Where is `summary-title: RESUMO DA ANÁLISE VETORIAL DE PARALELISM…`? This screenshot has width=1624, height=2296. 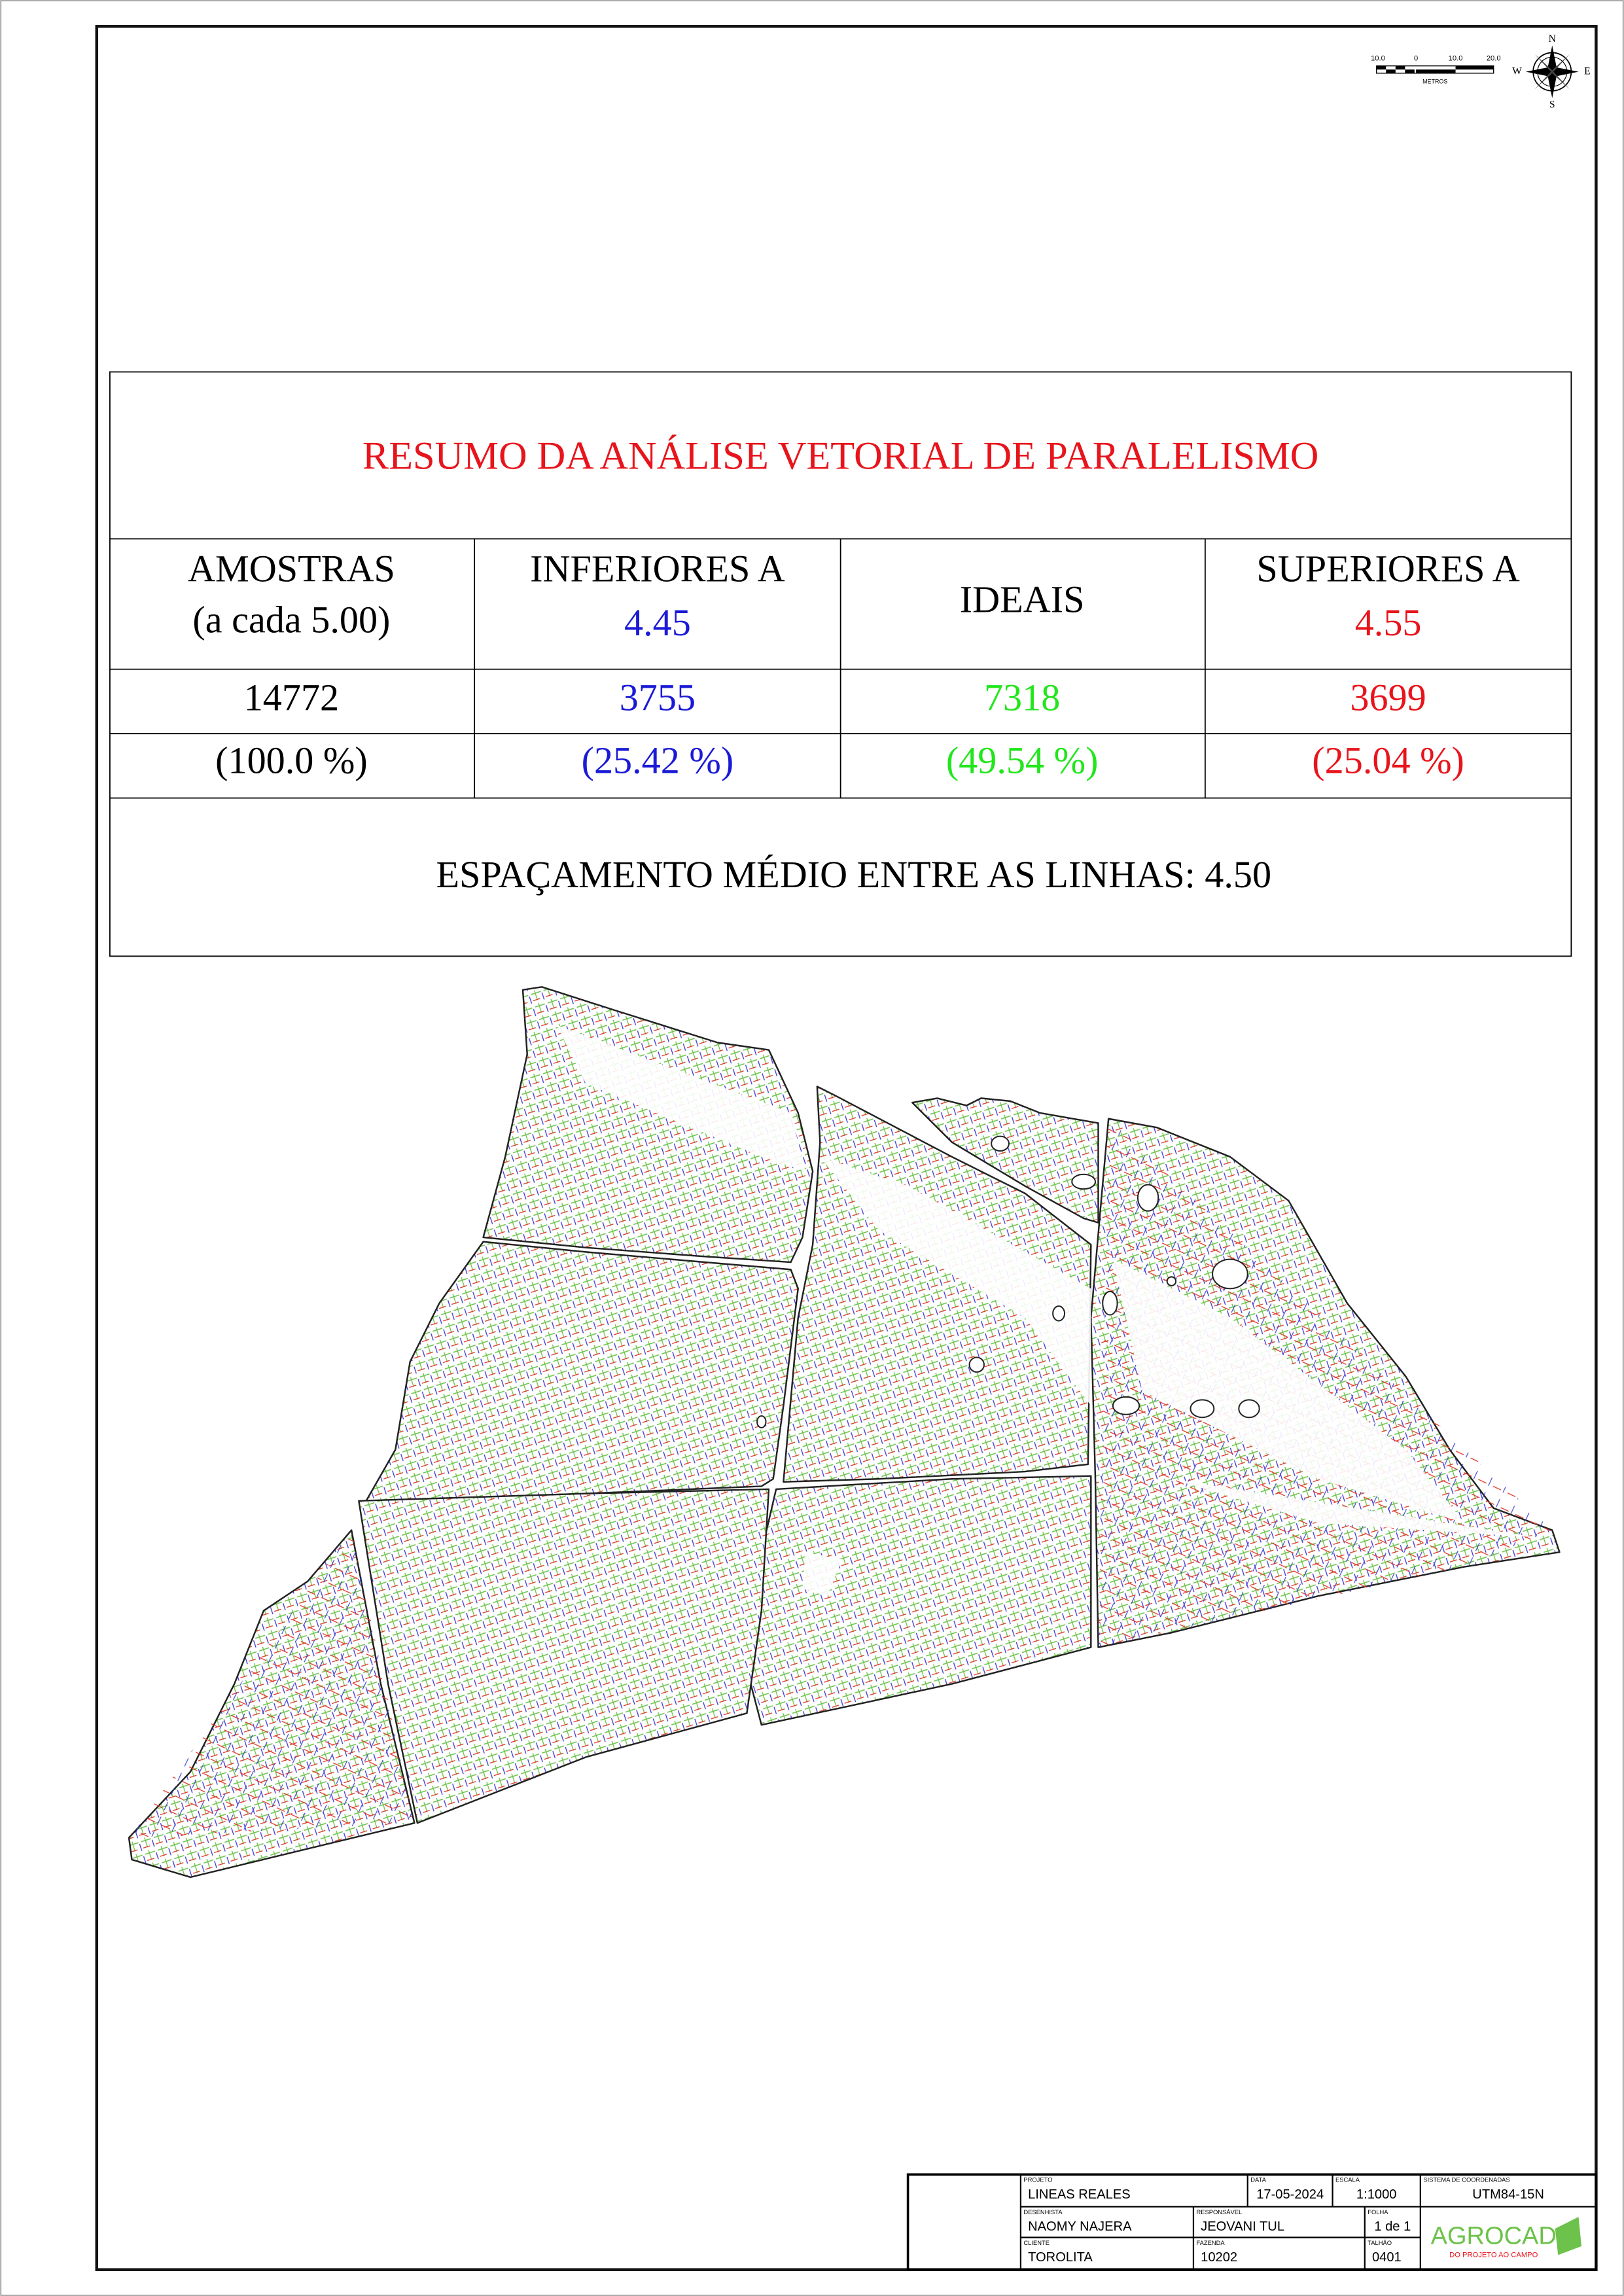 summary-title: RESUMO DA ANÁLISE VETORIAL DE PARALELISM… is located at coordinates (840, 456).